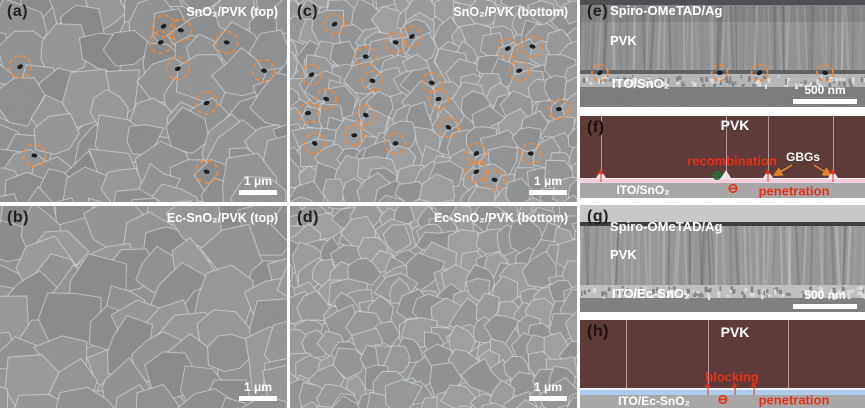 This screenshot has height=408, width=865. I want to click on panel-letter: (c), so click(308, 11).